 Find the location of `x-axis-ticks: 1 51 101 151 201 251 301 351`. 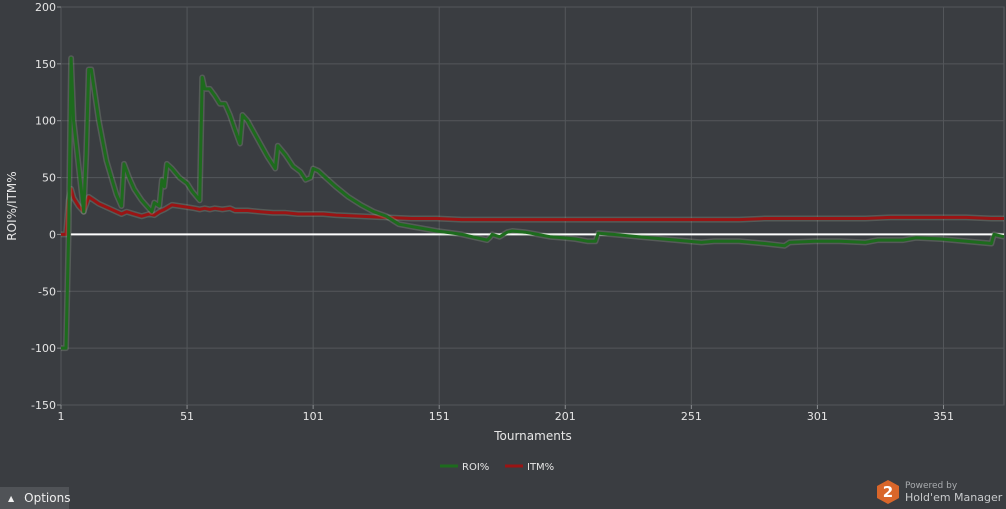

x-axis-ticks: 1 51 101 151 201 251 301 351 is located at coordinates (506, 414).